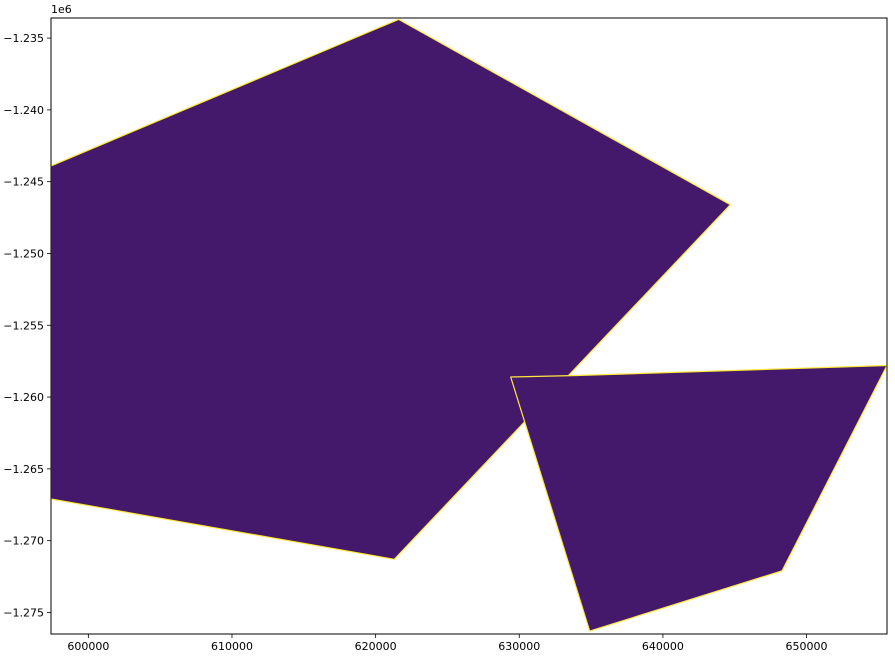  What do you see at coordinates (61, 9) in the screenshot?
I see `y-offset-text: 1e6` at bounding box center [61, 9].